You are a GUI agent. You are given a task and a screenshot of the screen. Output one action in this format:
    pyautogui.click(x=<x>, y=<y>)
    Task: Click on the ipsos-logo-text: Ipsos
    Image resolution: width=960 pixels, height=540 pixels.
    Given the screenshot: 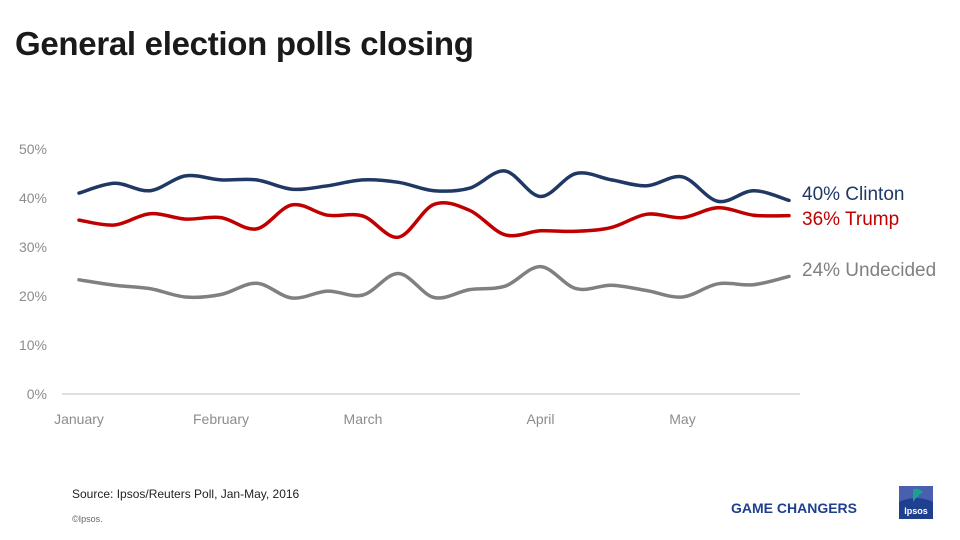 What is the action you would take?
    pyautogui.click(x=916, y=511)
    